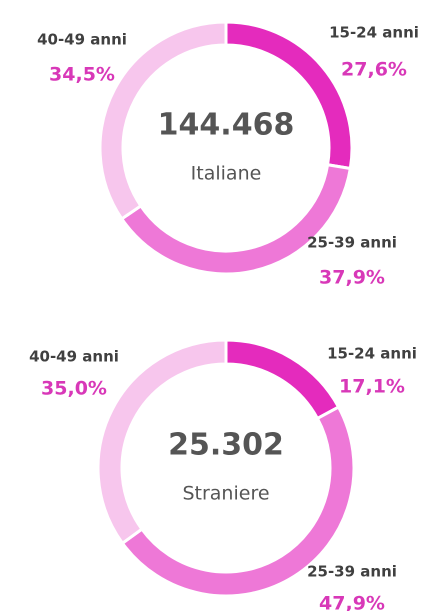 This screenshot has height=615, width=435. I want to click on value-label: 47,9%, so click(352, 602).